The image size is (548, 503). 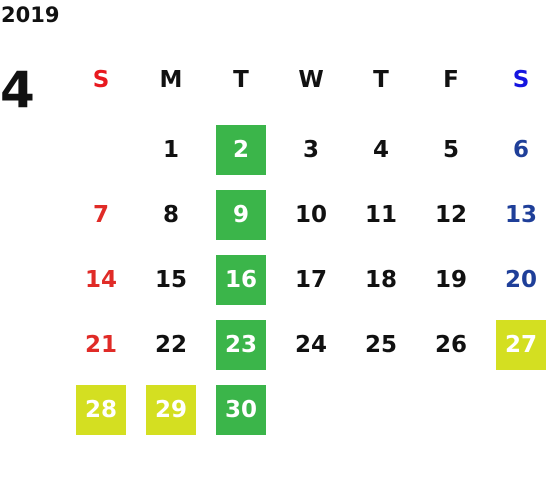 I want to click on day: 12, so click(x=450, y=215).